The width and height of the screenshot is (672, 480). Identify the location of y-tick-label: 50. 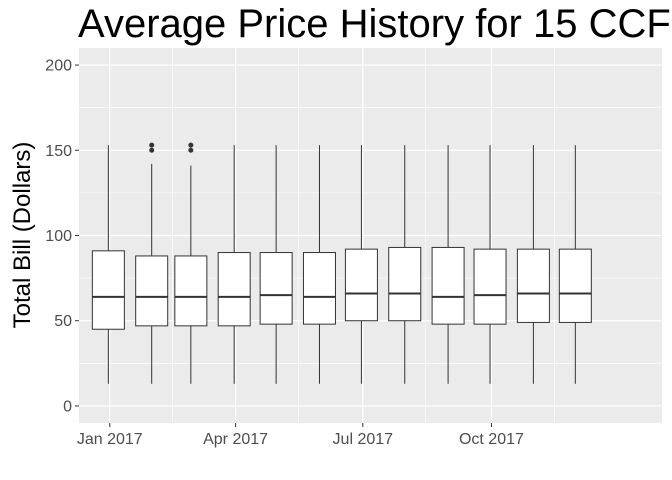
(63, 321).